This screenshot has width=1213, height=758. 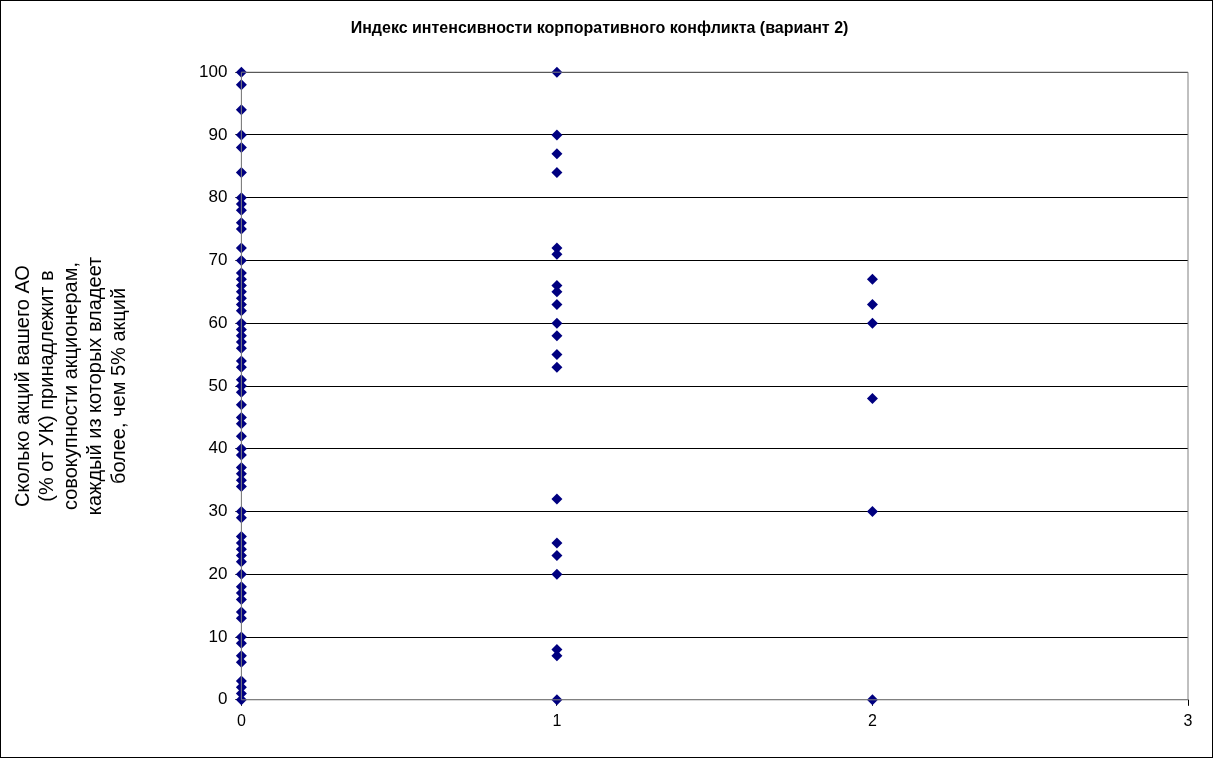 I want to click on y-tick-label: 20, so click(x=218, y=573).